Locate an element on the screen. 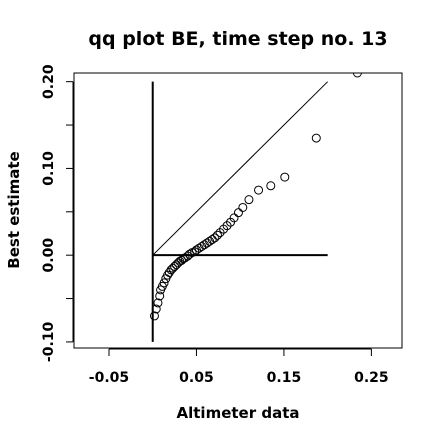  x-axis: -0.05 0.05 0.15 0.25 is located at coordinates (239, 367).